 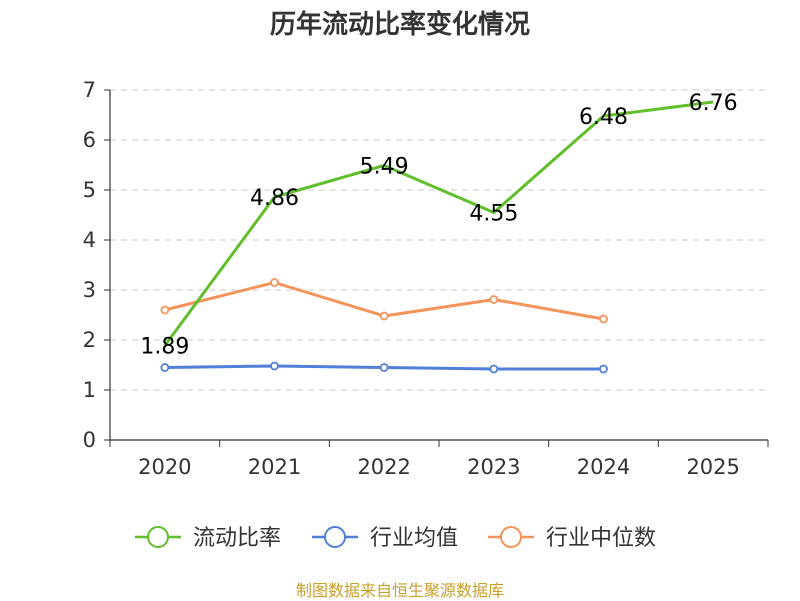 What do you see at coordinates (89, 340) in the screenshot?
I see `y-tick-label: 2` at bounding box center [89, 340].